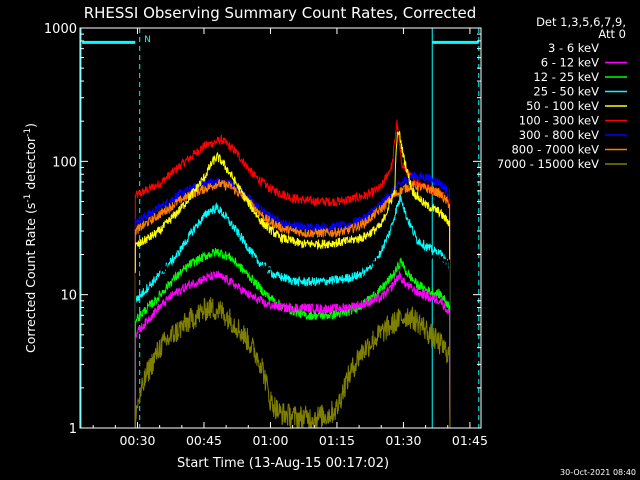 The width and height of the screenshot is (640, 480). What do you see at coordinates (337, 440) in the screenshot?
I see `x-tick-label-3: 01:15` at bounding box center [337, 440].